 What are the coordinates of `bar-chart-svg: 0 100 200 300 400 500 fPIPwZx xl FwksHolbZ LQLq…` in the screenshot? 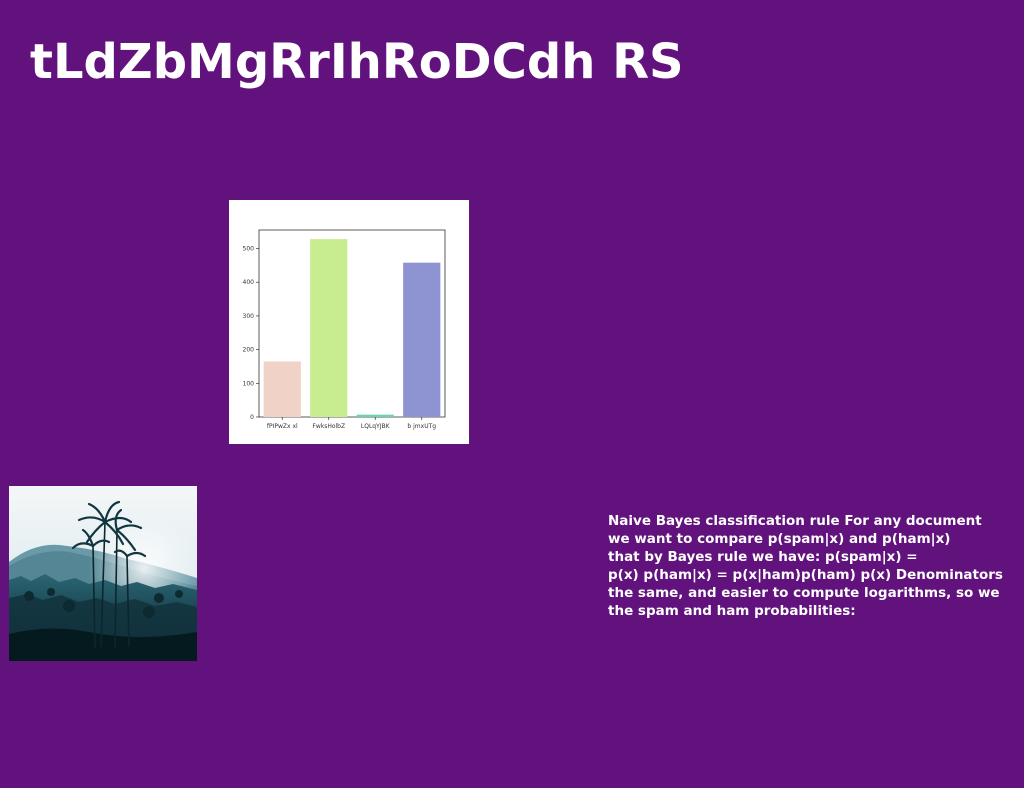 It's located at (344, 329).